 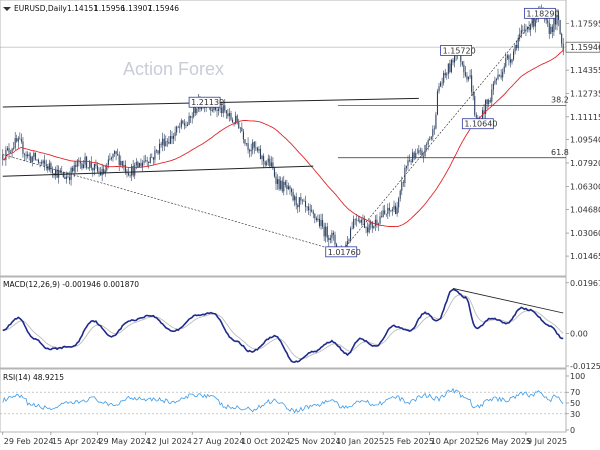 What do you see at coordinates (173, 69) in the screenshot?
I see `watermark: Action Forex` at bounding box center [173, 69].